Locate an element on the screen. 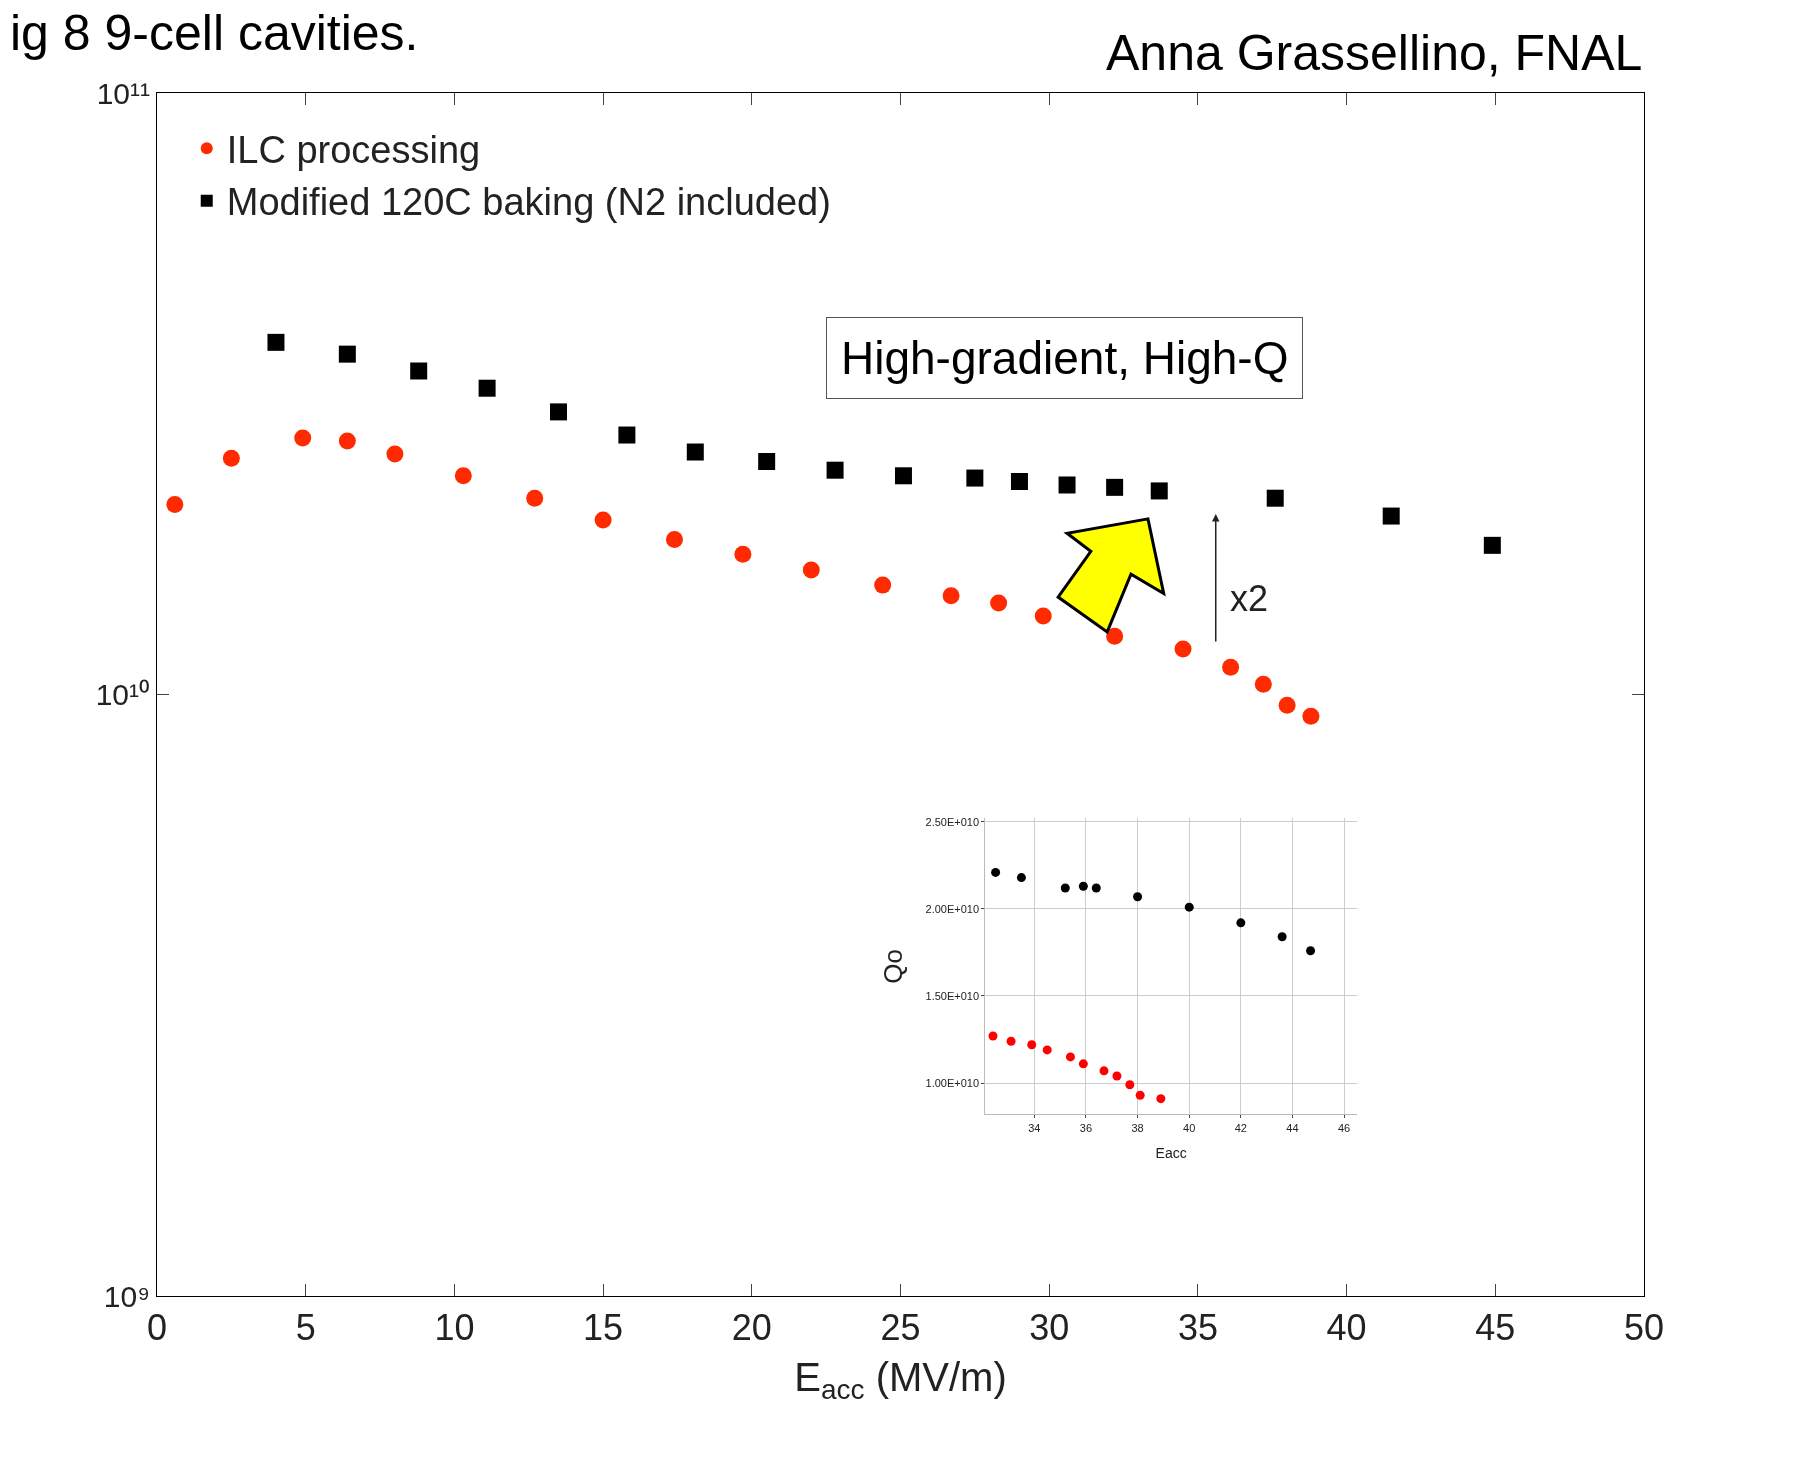  y-tick-label: 1.00E+010 is located at coordinates (952, 1082).